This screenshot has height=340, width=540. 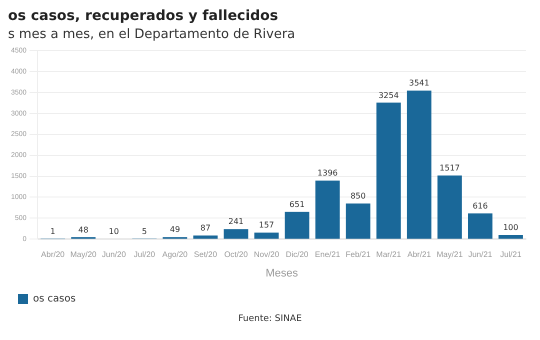 What do you see at coordinates (53, 231) in the screenshot?
I see `data-label: 1` at bounding box center [53, 231].